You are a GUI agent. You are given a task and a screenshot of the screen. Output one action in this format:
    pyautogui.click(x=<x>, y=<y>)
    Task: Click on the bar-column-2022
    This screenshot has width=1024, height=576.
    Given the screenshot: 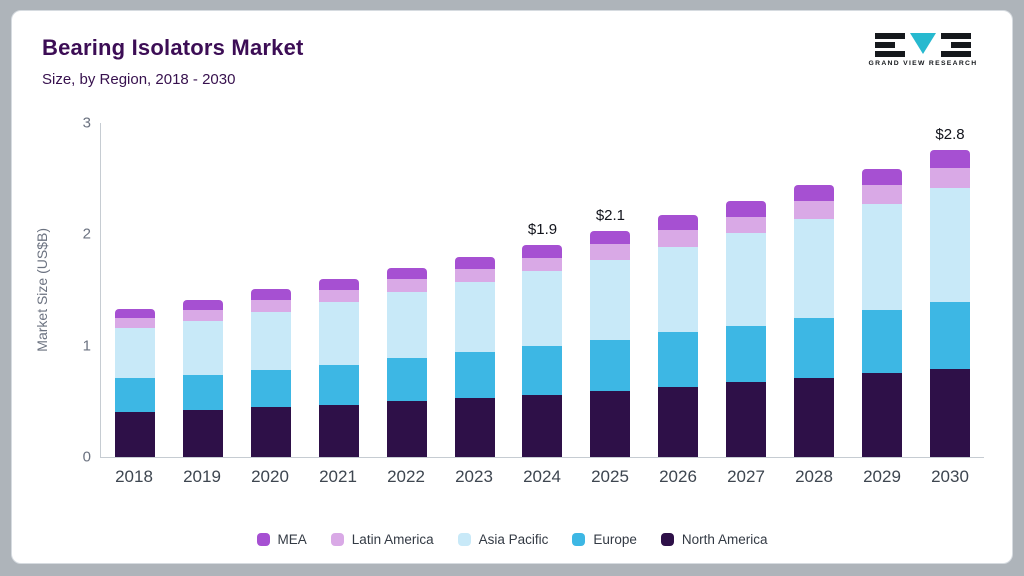 What is the action you would take?
    pyautogui.click(x=407, y=290)
    